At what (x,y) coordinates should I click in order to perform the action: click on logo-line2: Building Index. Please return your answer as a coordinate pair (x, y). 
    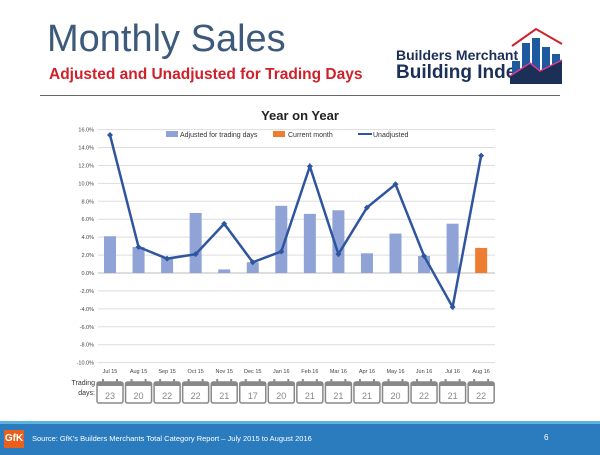
    Looking at the image, I should click on (461, 72).